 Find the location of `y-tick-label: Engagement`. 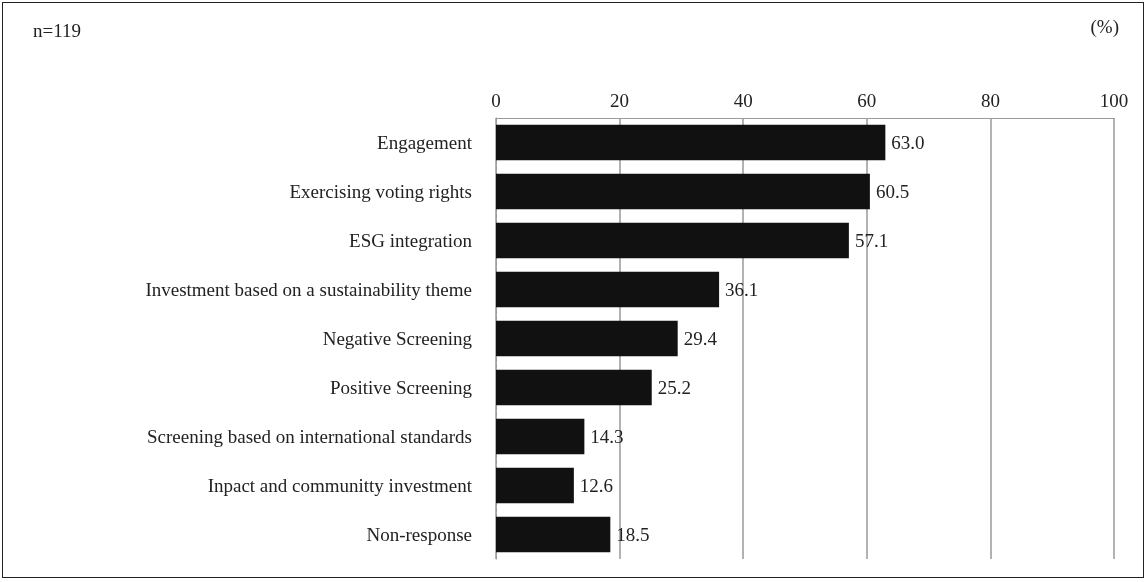

y-tick-label: Engagement is located at coordinates (425, 142).